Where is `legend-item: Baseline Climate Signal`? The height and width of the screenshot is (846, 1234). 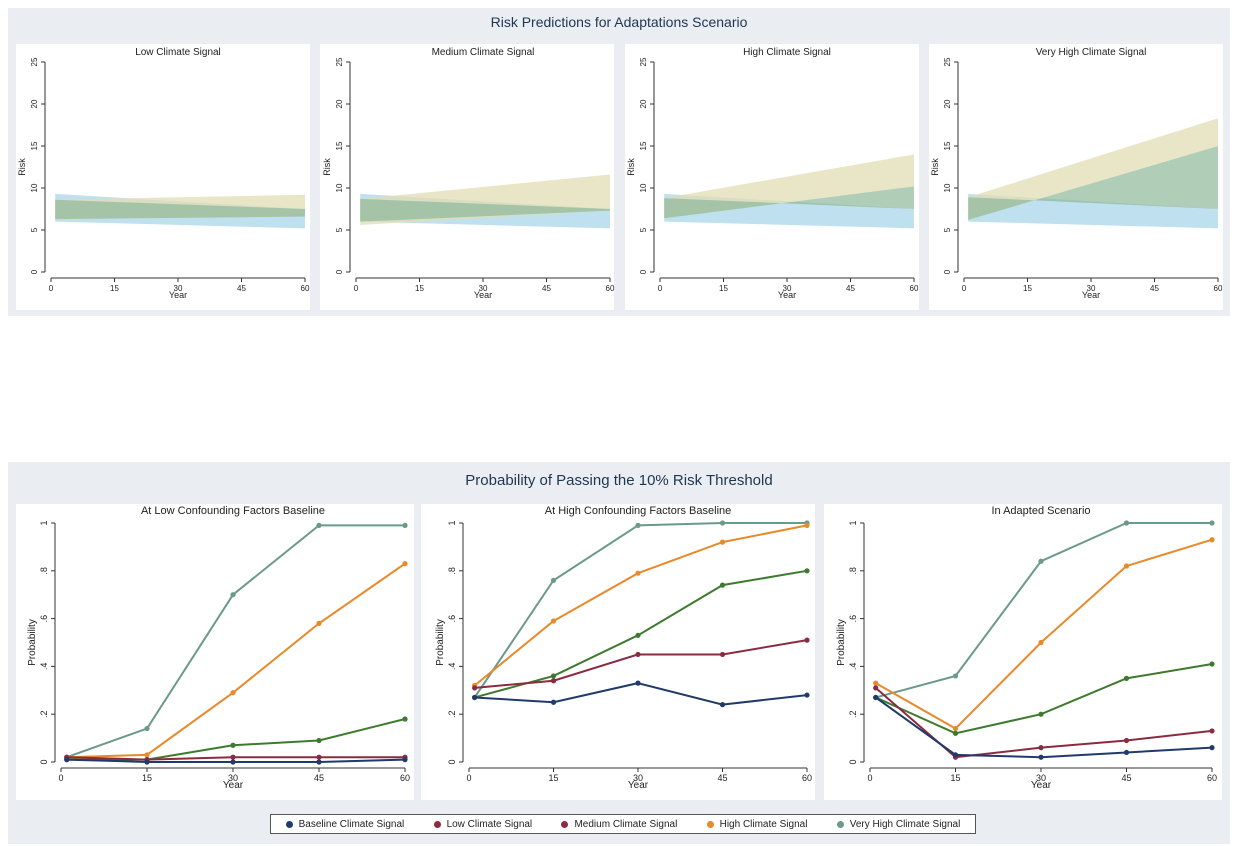
legend-item: Baseline Climate Signal is located at coordinates (345, 824).